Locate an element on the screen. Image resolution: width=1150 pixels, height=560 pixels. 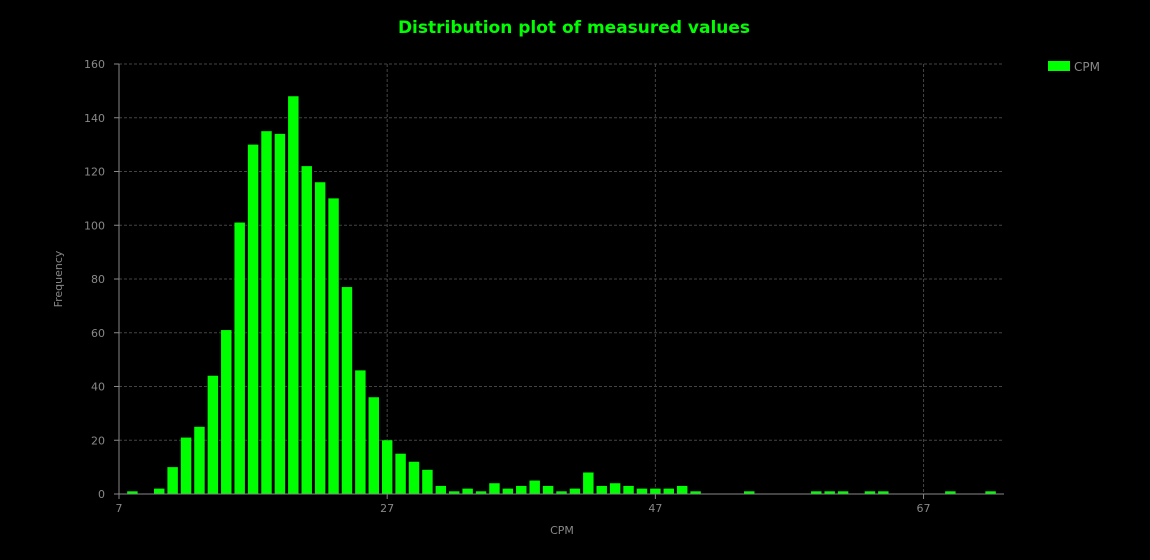
x-tick-label: 47 is located at coordinates (655, 508).